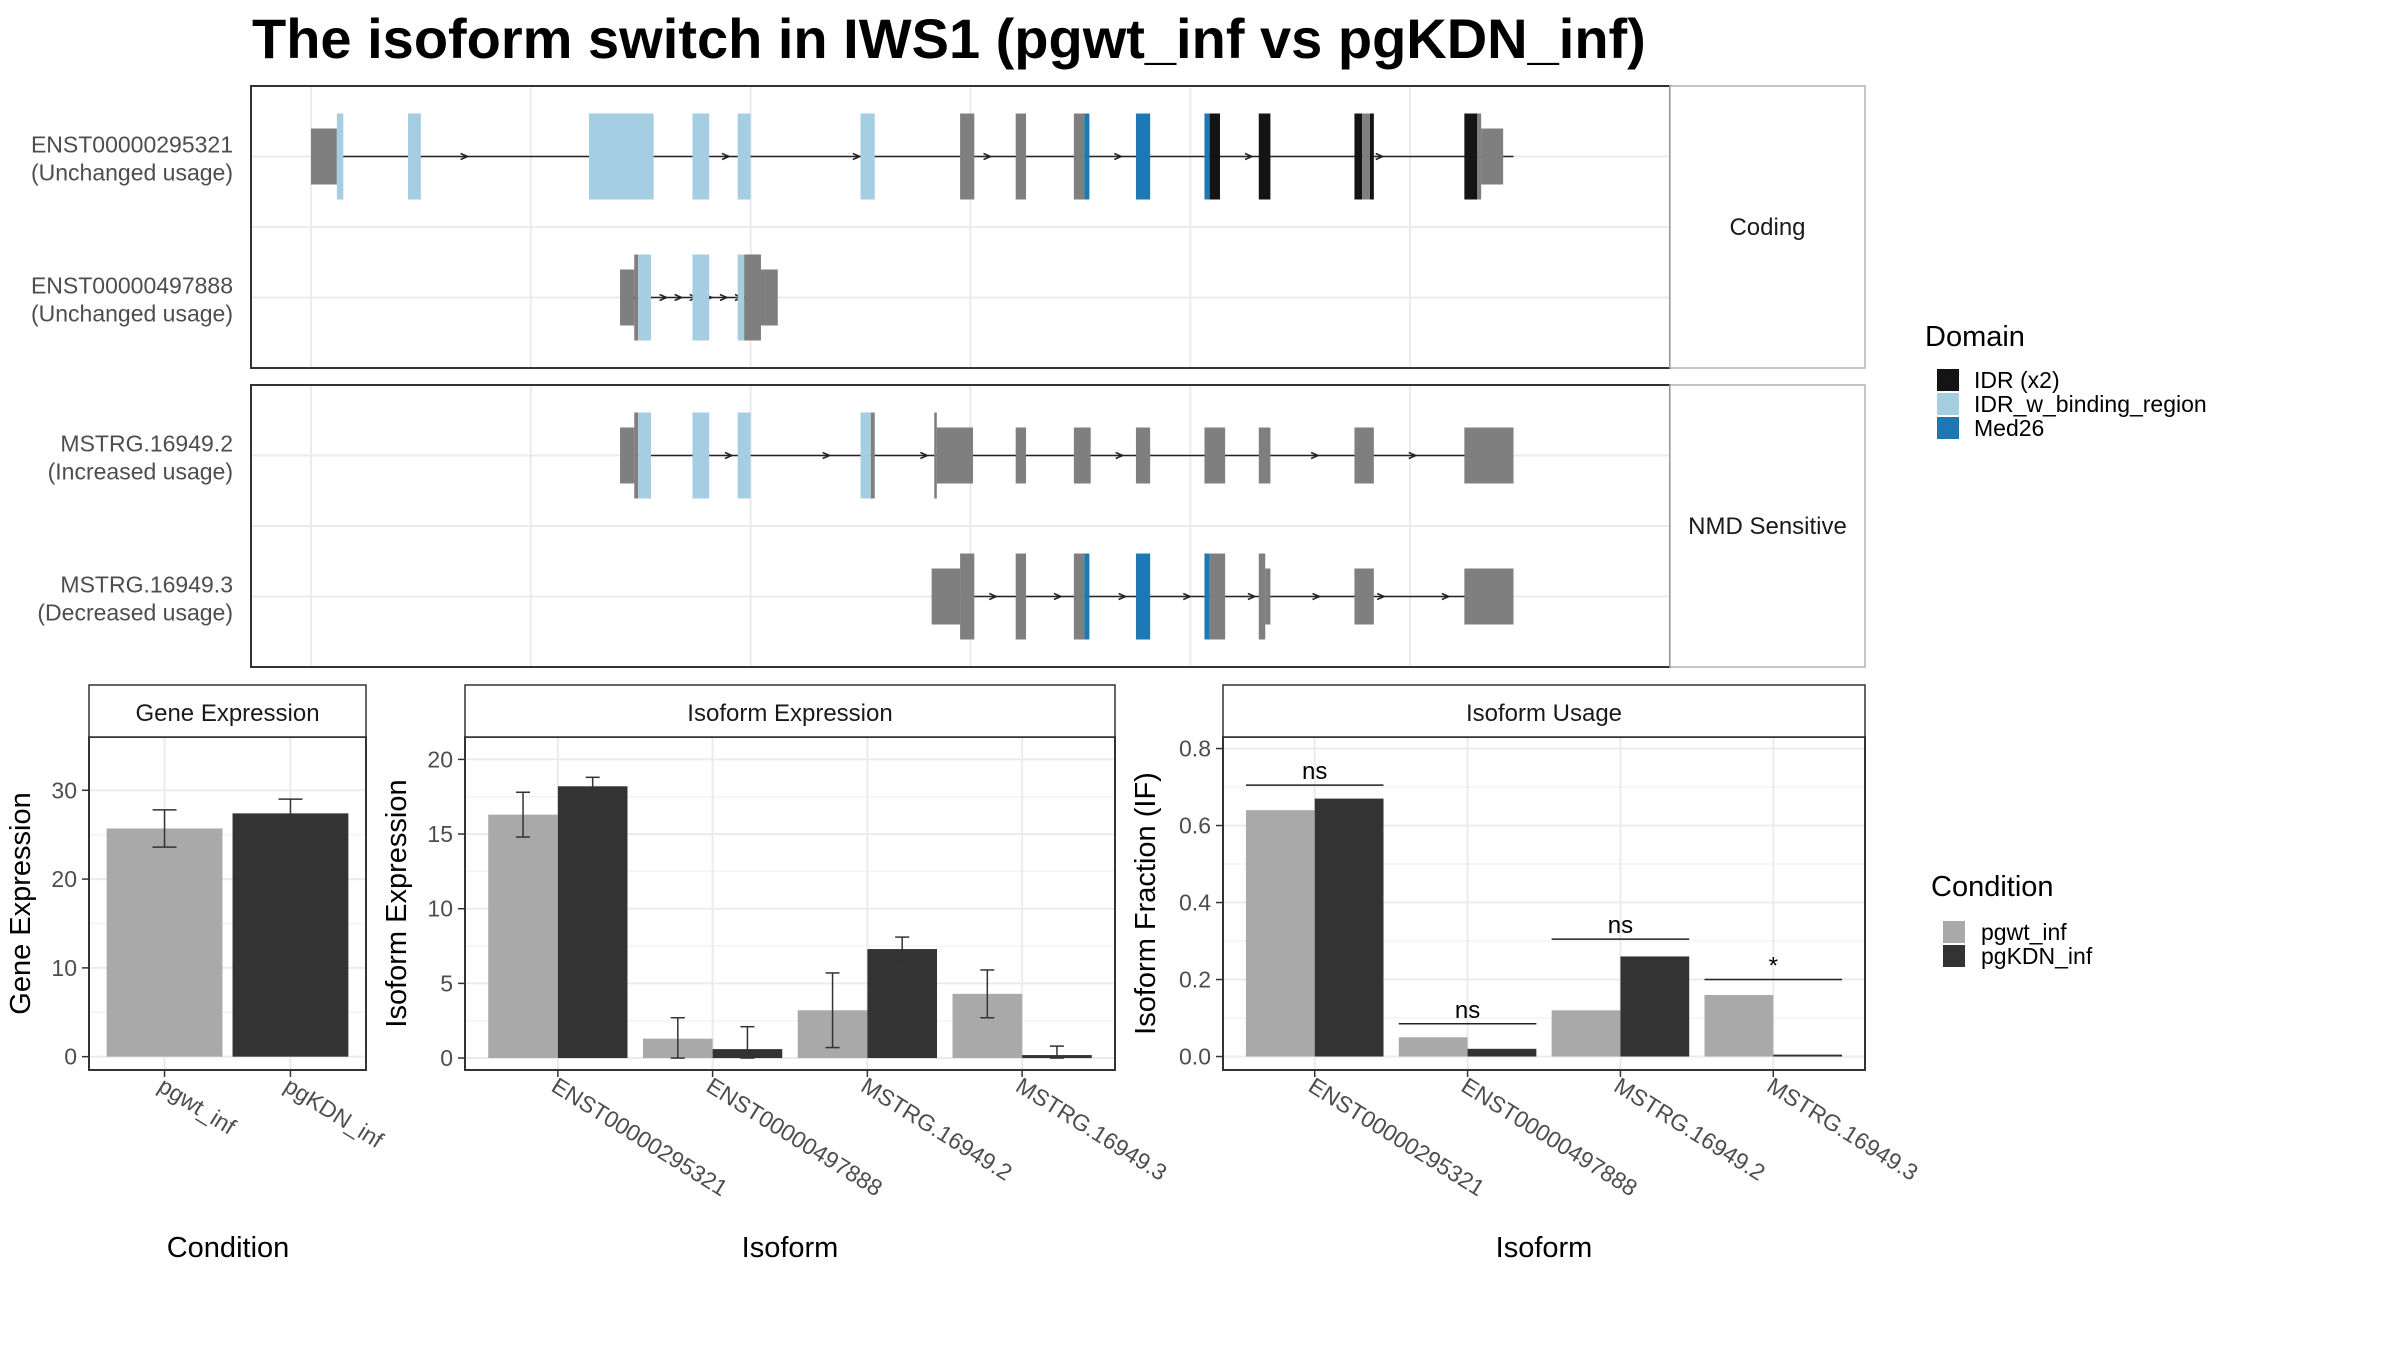  Describe the element at coordinates (1195, 980) in the screenshot. I see `y-tick-label: 0.2` at that location.